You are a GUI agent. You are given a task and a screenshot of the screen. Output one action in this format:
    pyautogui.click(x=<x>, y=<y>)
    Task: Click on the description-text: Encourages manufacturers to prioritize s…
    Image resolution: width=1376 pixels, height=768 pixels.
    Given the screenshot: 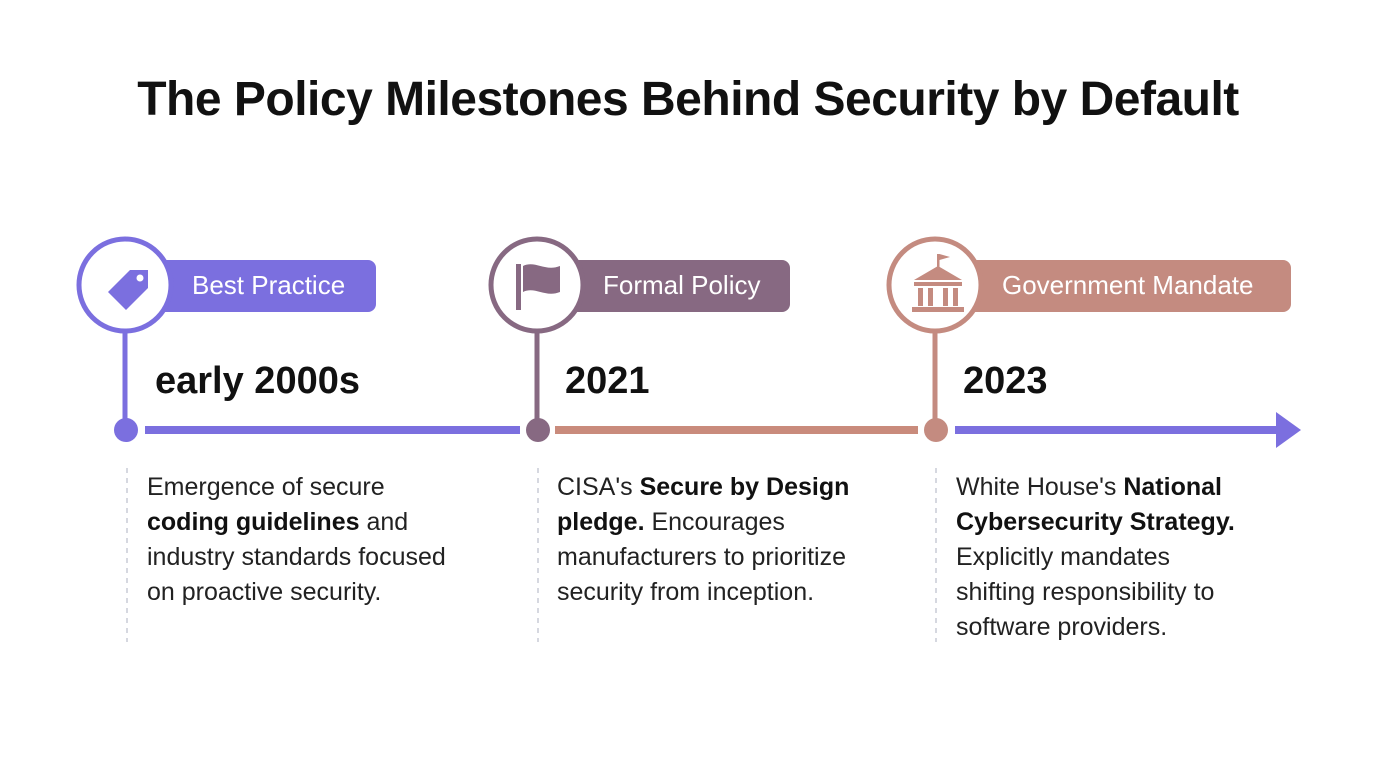 What is the action you would take?
    pyautogui.click(x=702, y=557)
    